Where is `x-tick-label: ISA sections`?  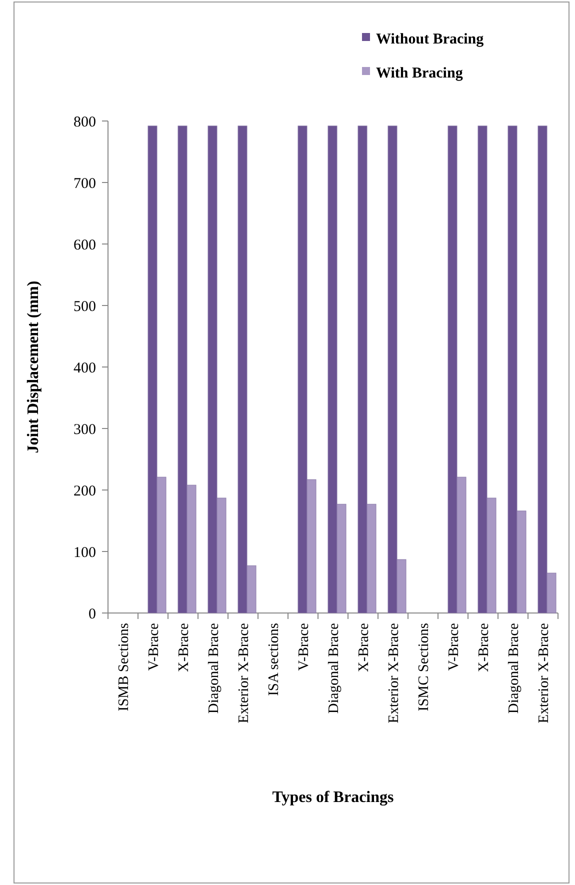
x-tick-label: ISA sections is located at coordinates (274, 659).